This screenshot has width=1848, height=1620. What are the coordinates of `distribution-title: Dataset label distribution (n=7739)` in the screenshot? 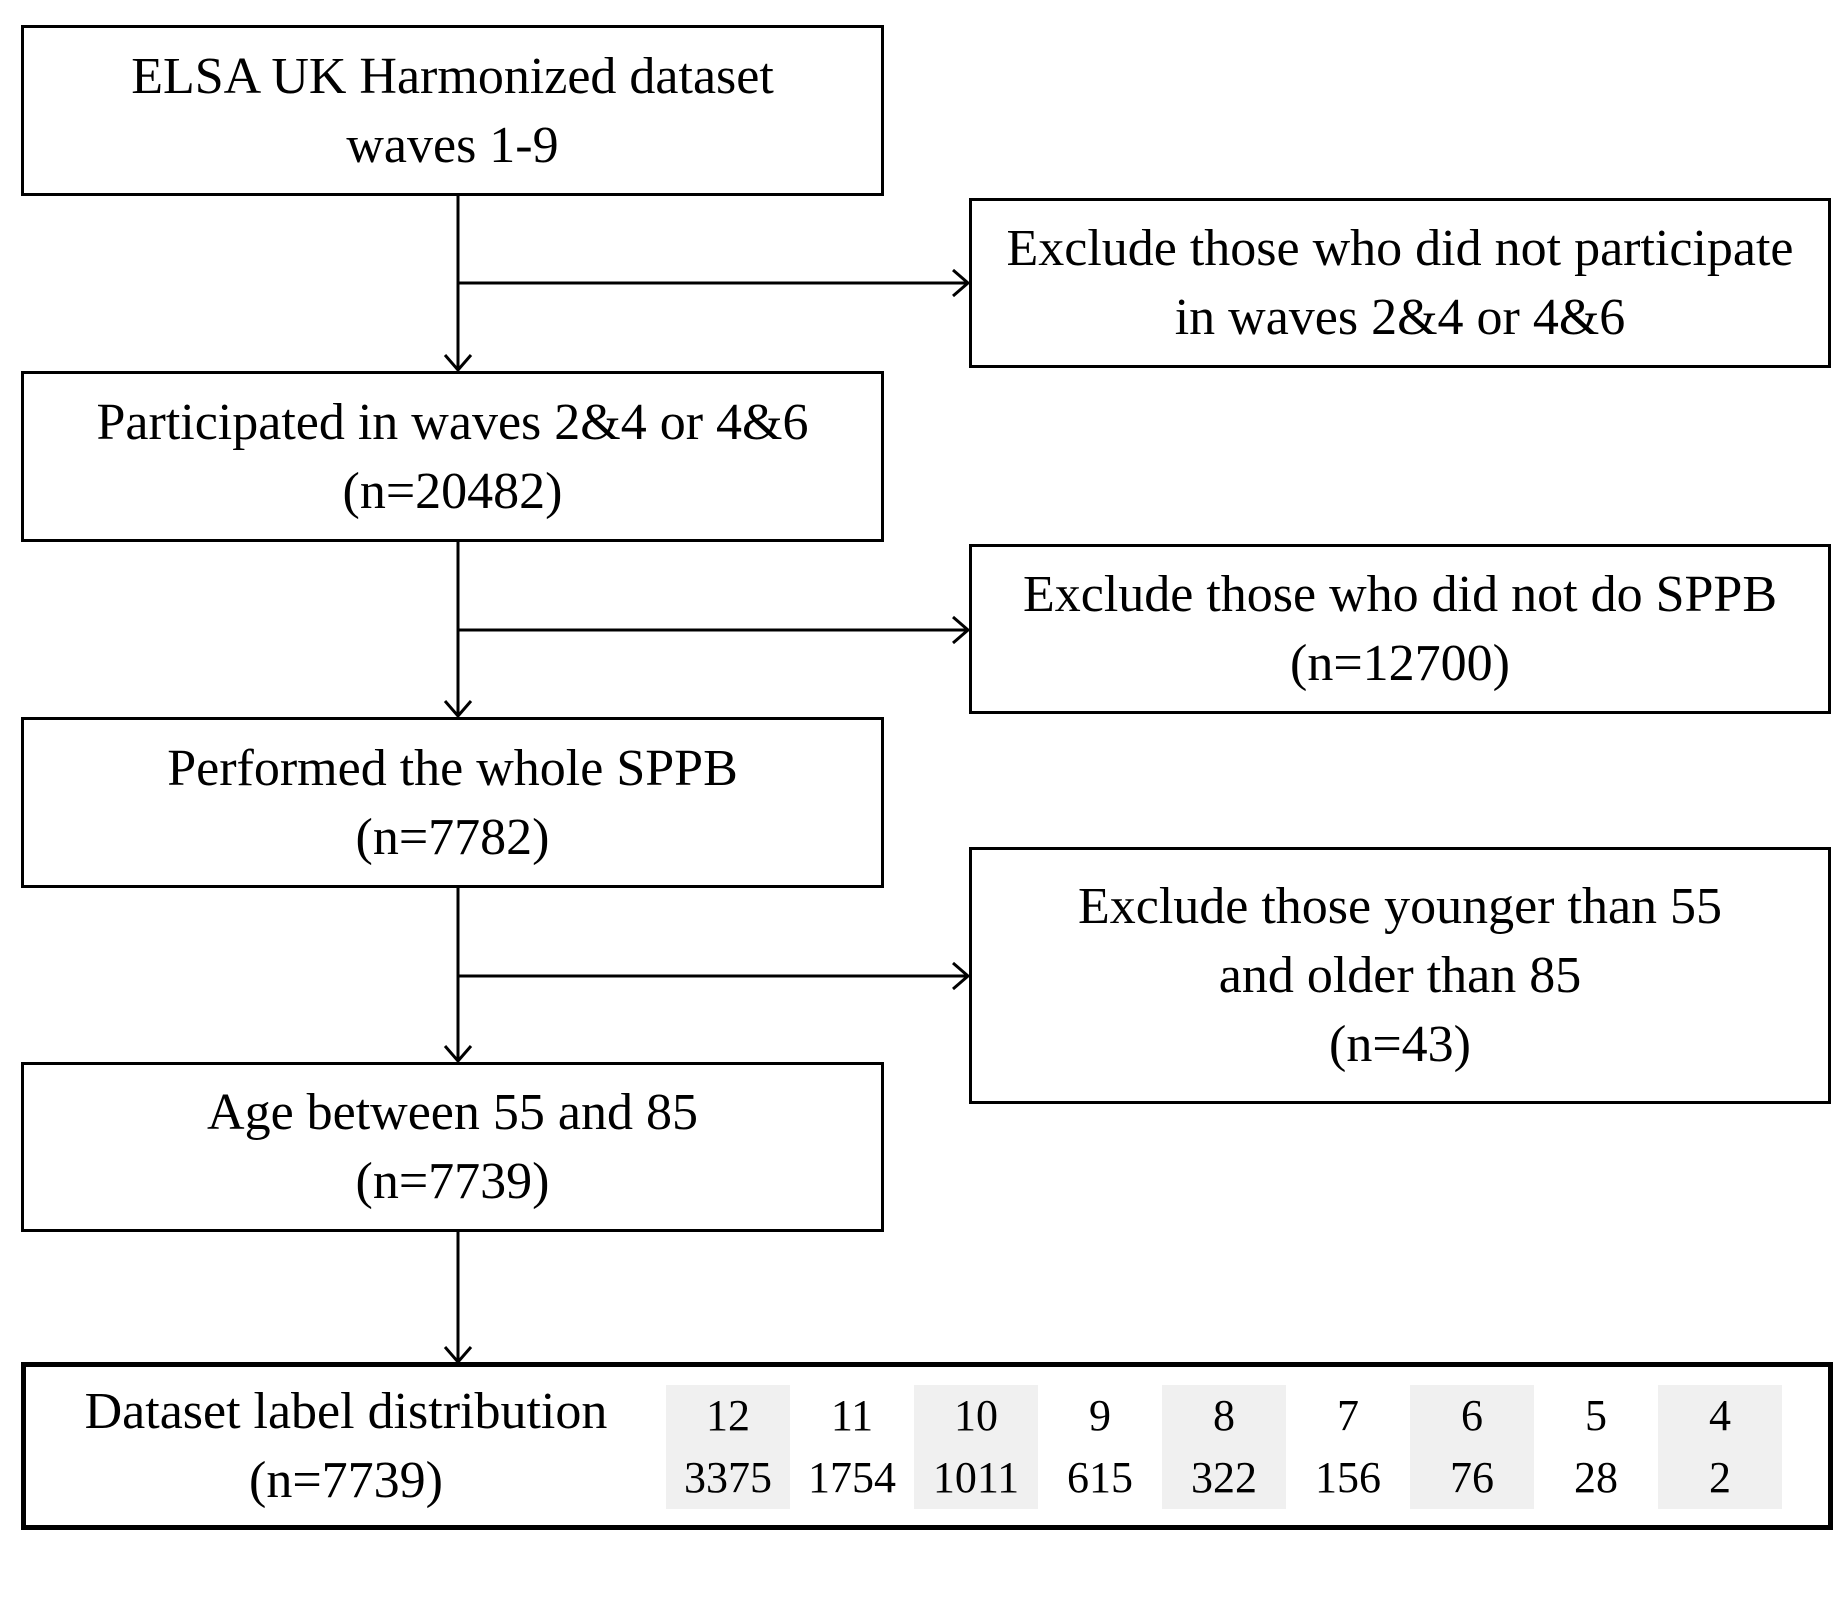 It's located at (346, 1446).